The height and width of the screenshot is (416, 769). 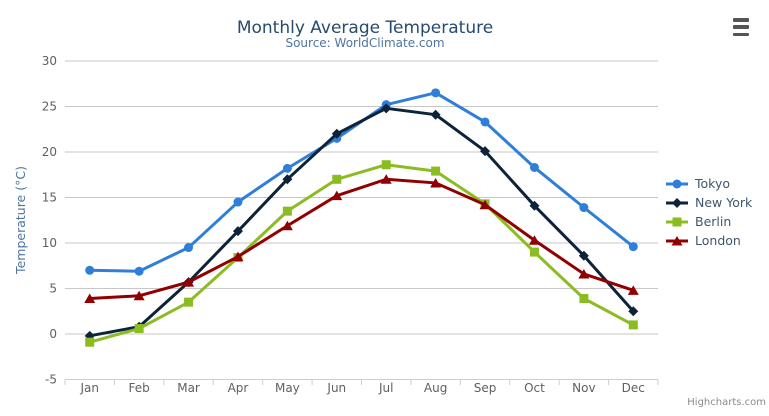 I want to click on x-axis-label-apr: Apr, so click(x=238, y=388).